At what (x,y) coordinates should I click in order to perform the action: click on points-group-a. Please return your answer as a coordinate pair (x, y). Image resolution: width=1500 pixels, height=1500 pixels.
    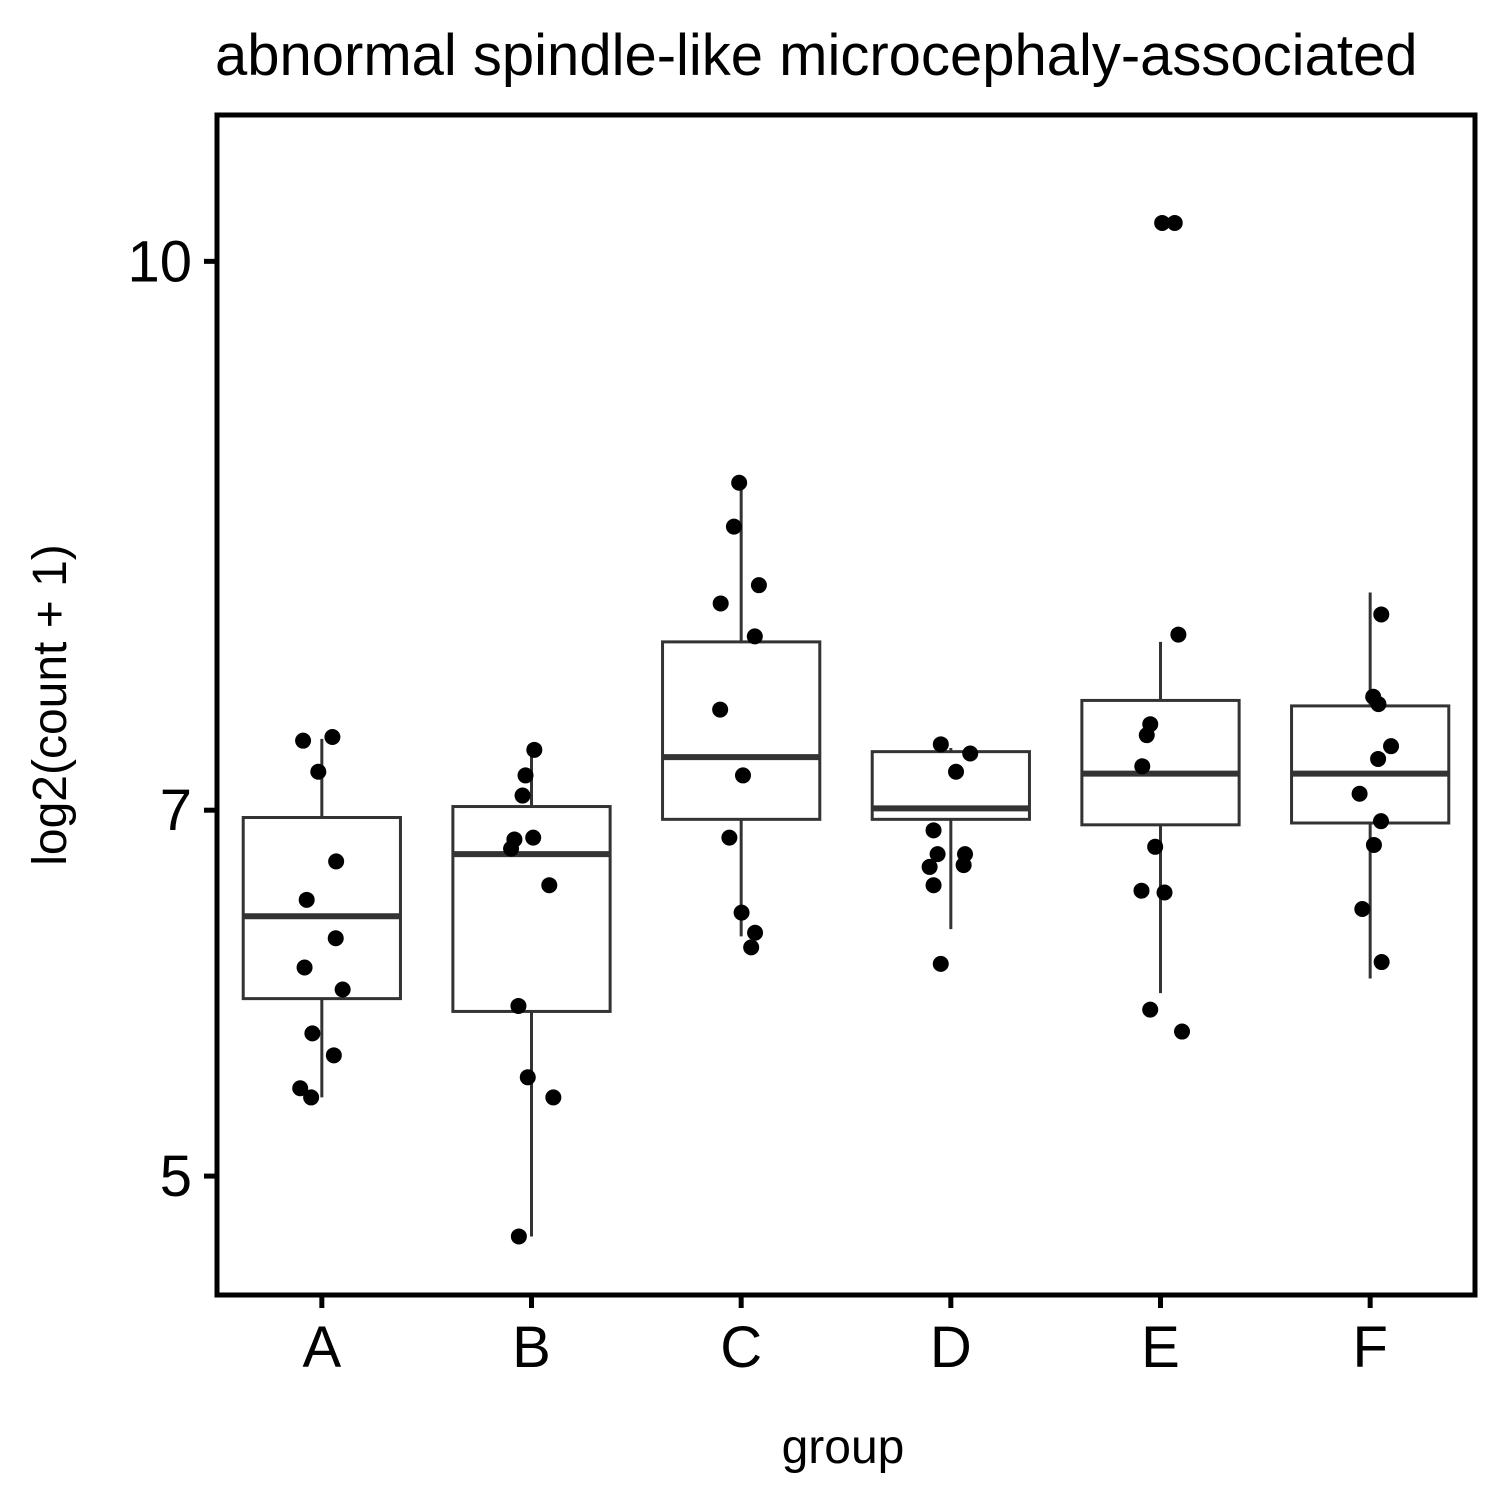
    Looking at the image, I should click on (321, 917).